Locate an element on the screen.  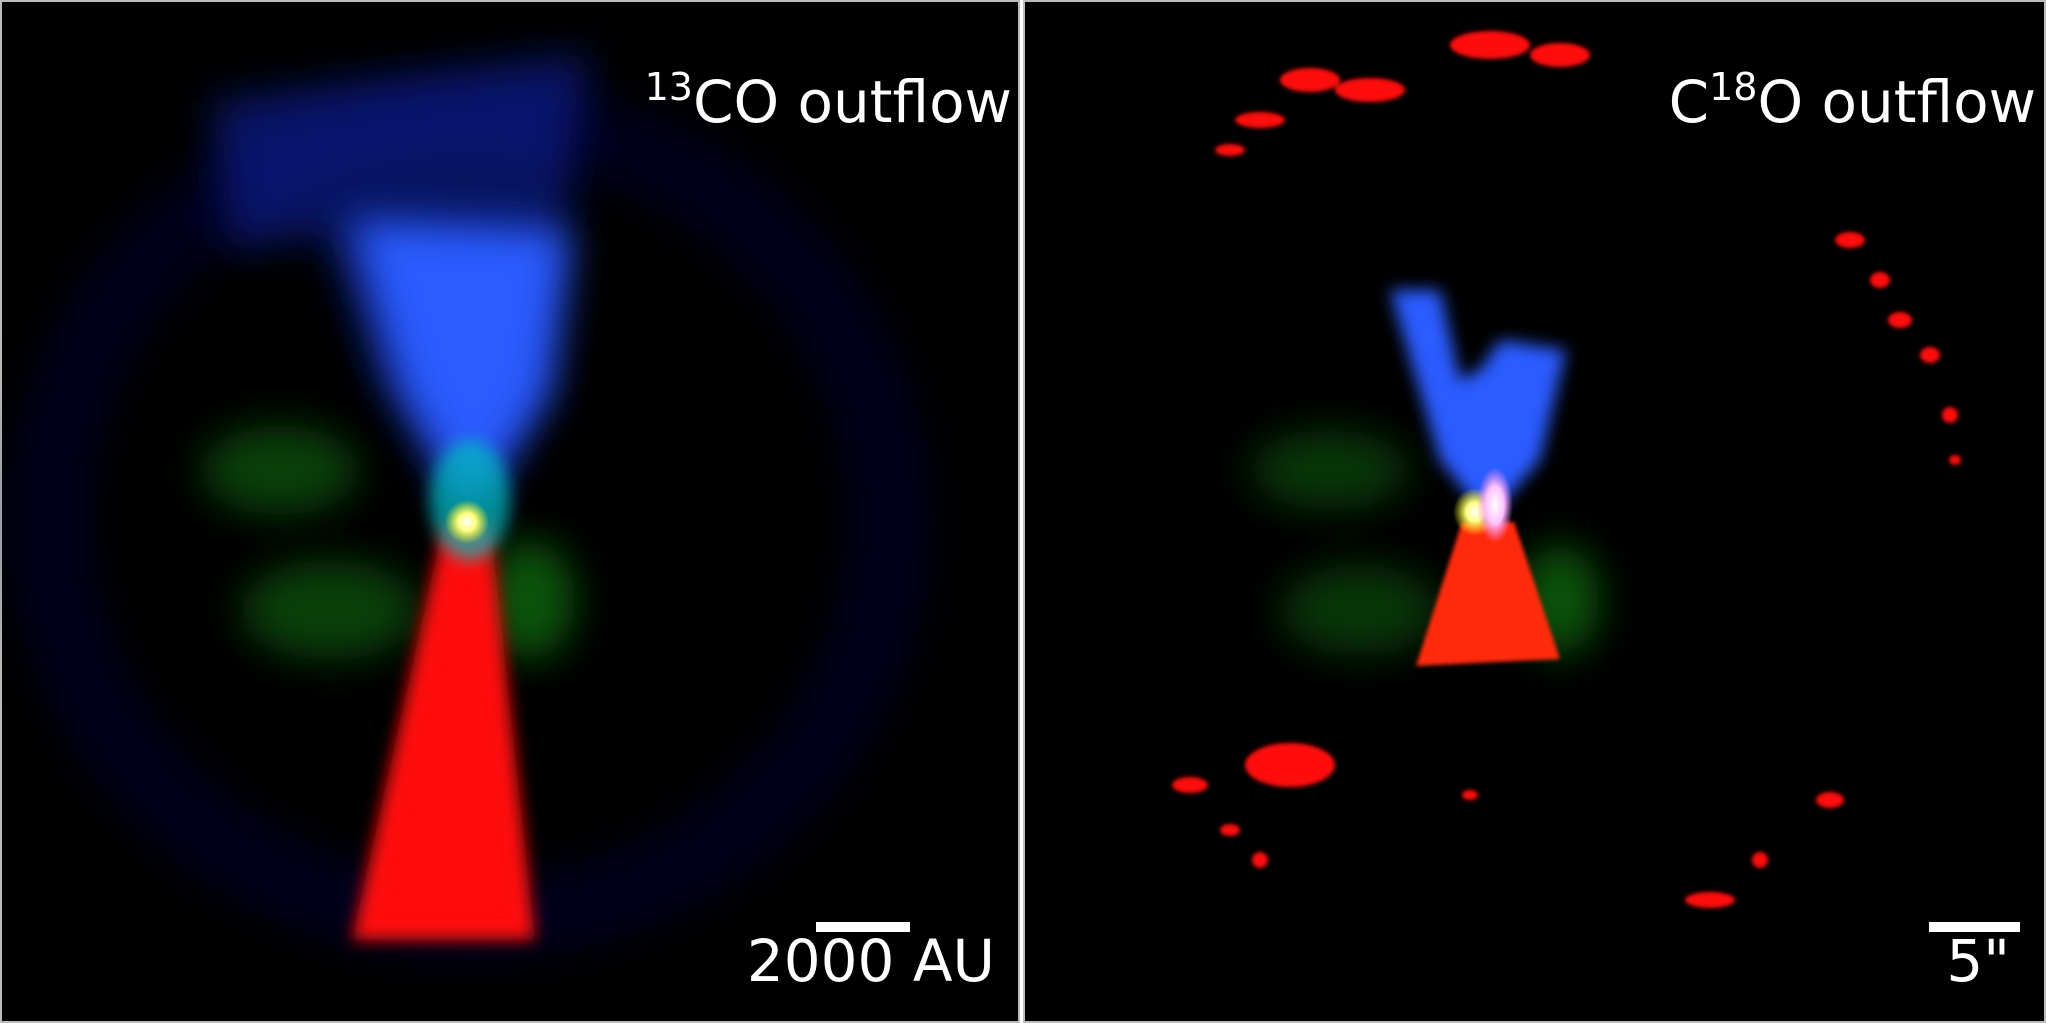
superscript: 13 is located at coordinates (669, 87).